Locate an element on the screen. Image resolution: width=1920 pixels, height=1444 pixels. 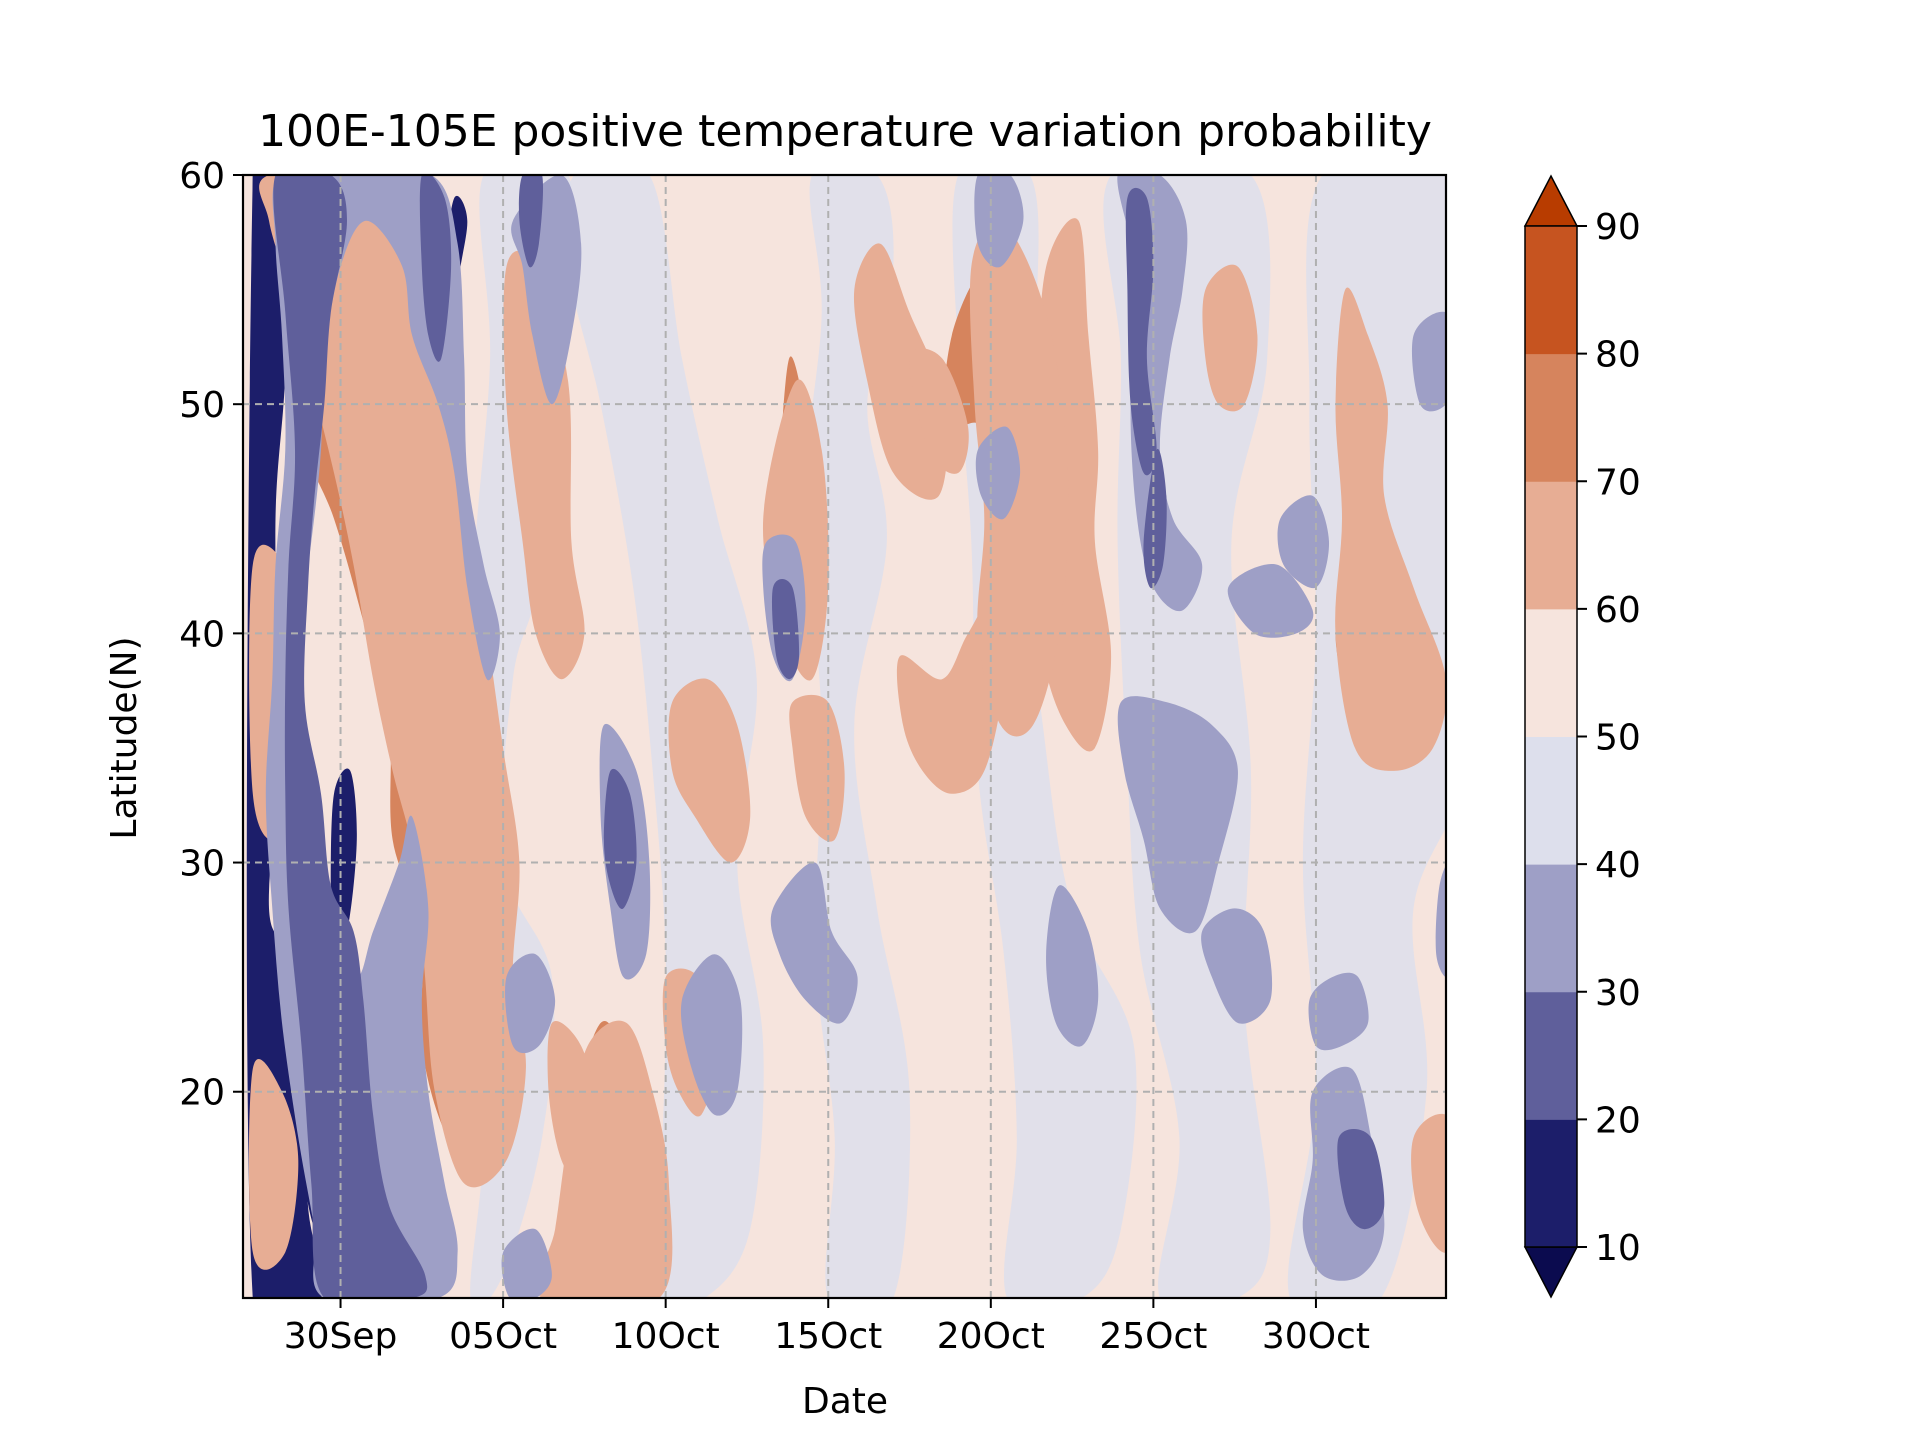
x-tick-label: 20Oct is located at coordinates (991, 1336).